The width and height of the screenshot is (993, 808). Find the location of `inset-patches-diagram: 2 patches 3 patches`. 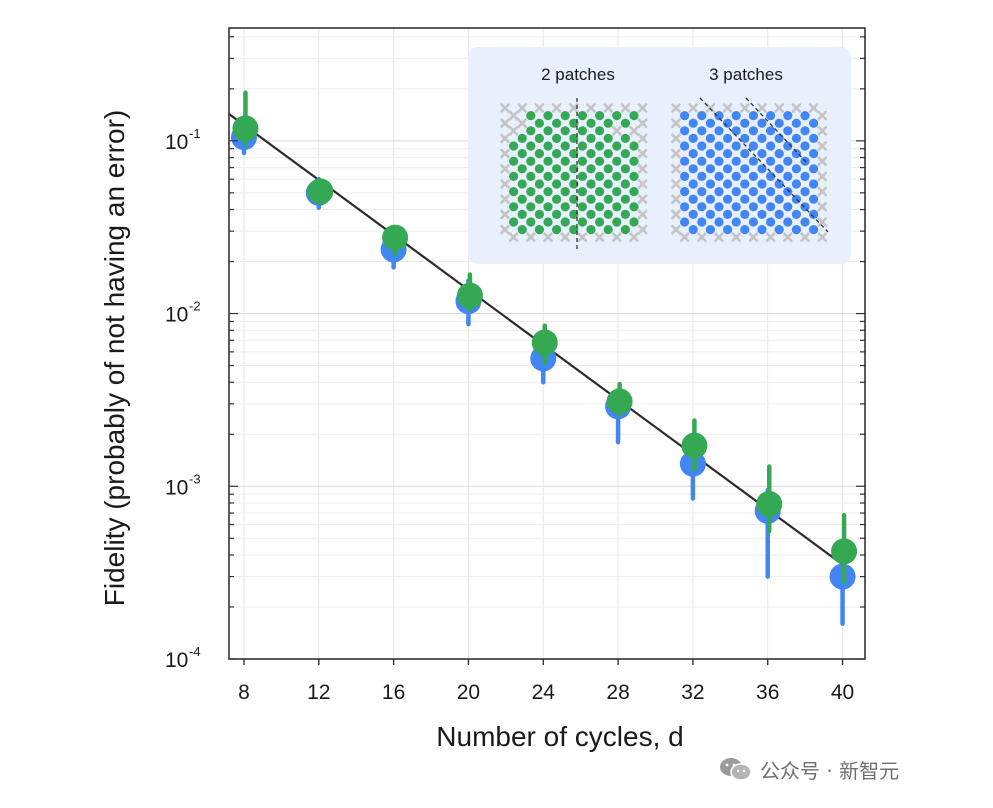

inset-patches-diagram: 2 patches 3 patches is located at coordinates (659, 155).